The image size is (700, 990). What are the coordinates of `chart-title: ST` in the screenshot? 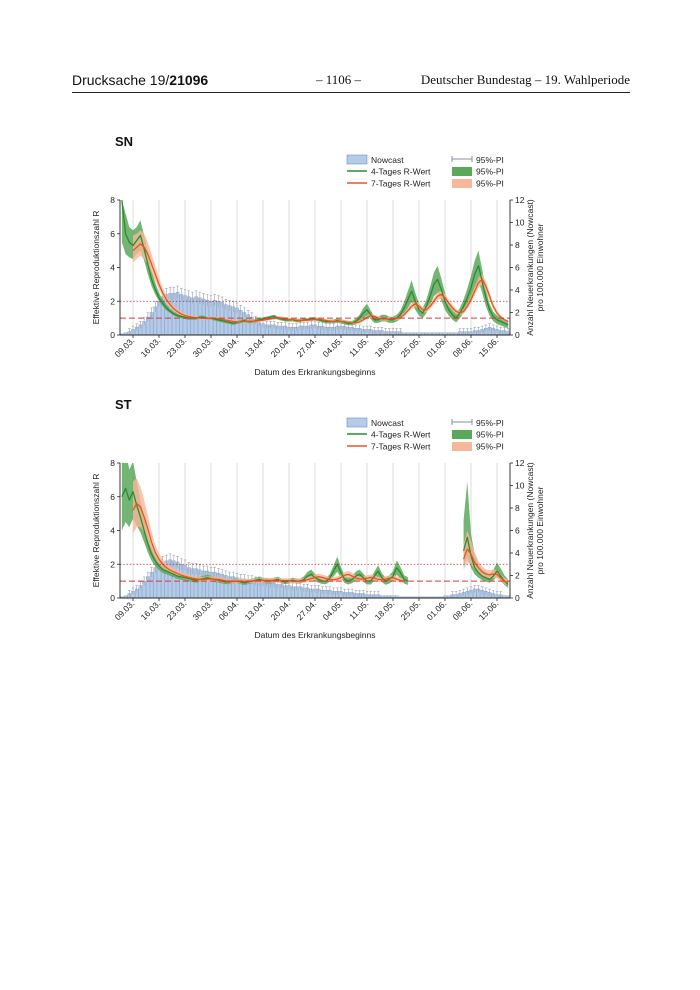 It's located at (123, 404).